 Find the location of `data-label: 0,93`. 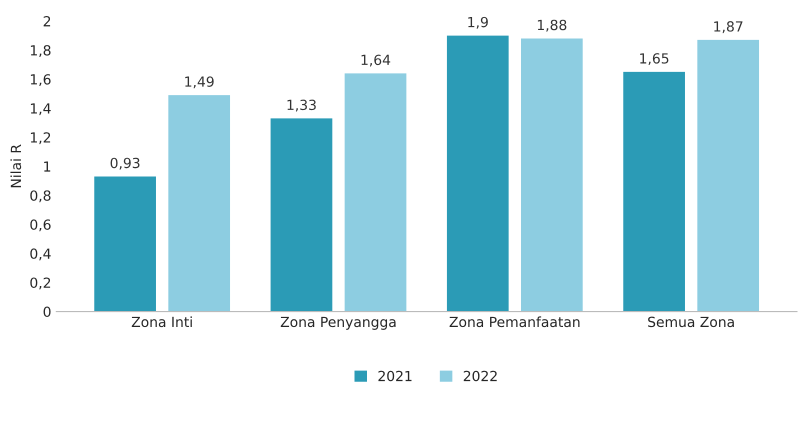

data-label: 0,93 is located at coordinates (125, 164).